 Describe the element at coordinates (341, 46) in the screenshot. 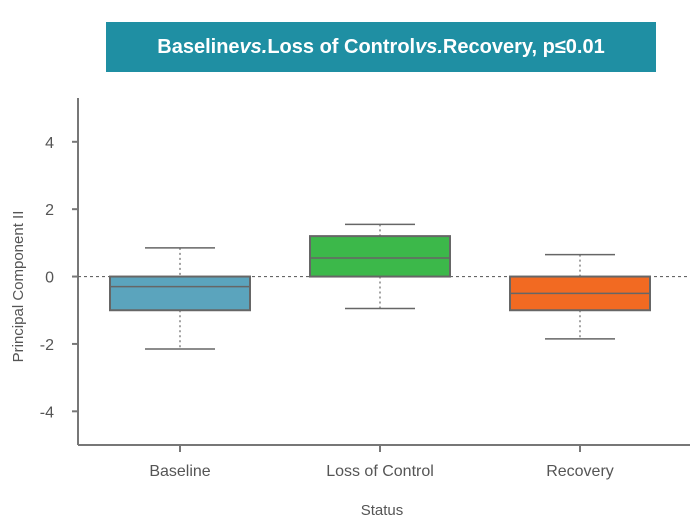

I see `chart-title-part: Loss of Control` at that location.